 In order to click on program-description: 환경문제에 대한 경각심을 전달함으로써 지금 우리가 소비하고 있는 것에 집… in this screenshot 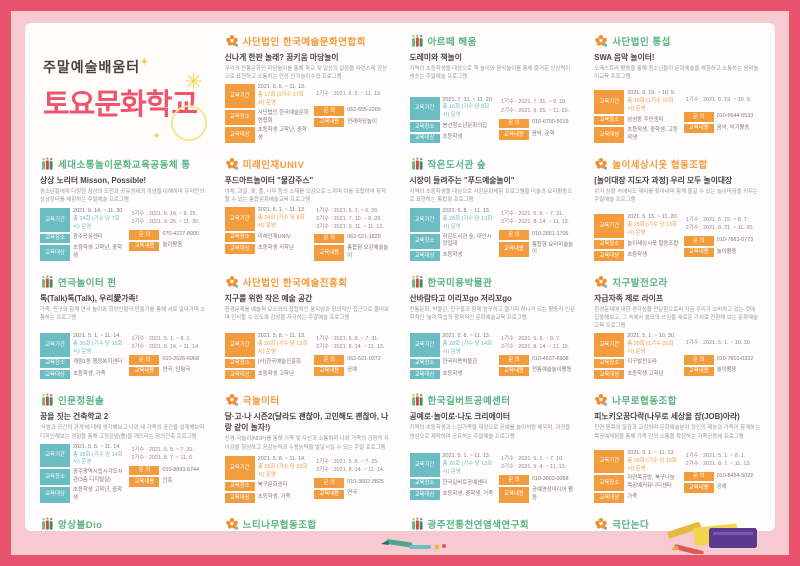, I will do `click(676, 317)`.